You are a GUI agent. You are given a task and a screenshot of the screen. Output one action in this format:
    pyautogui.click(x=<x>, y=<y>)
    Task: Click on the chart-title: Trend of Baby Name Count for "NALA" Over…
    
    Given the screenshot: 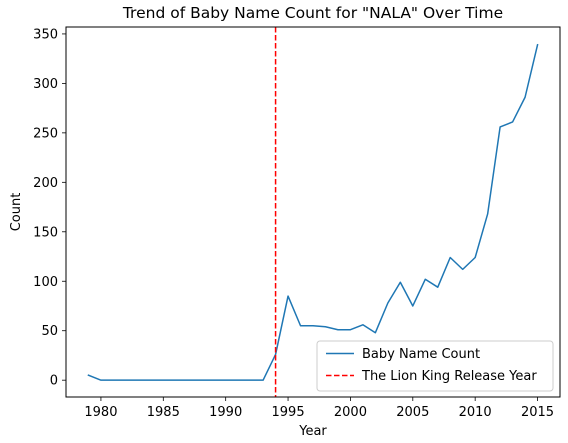 What is the action you would take?
    pyautogui.click(x=312, y=13)
    